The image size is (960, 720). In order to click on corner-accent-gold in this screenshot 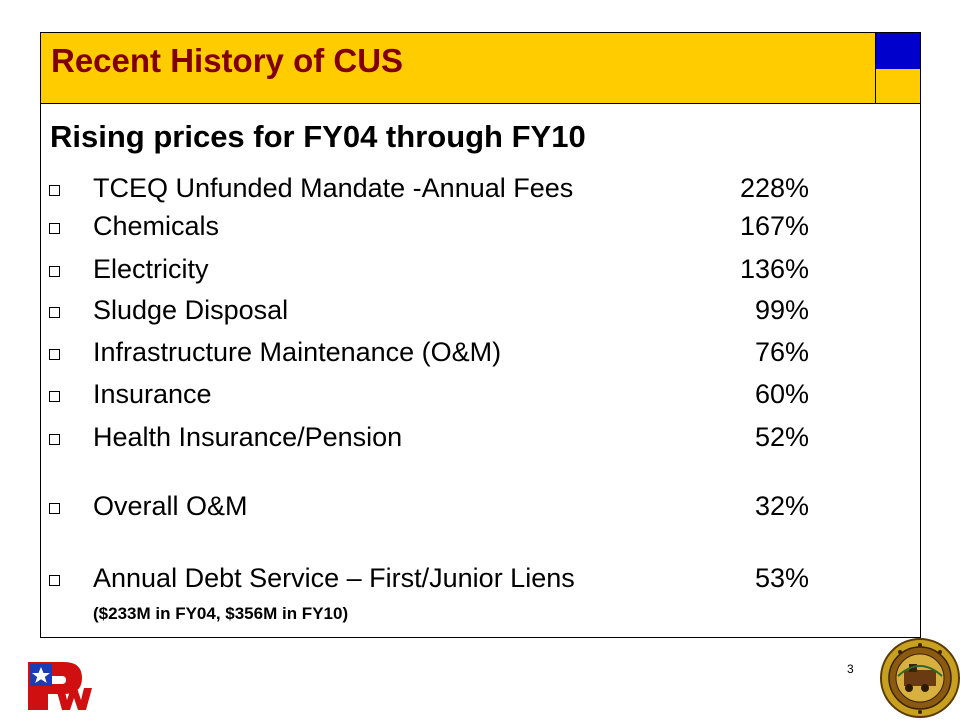, I will do `click(898, 86)`.